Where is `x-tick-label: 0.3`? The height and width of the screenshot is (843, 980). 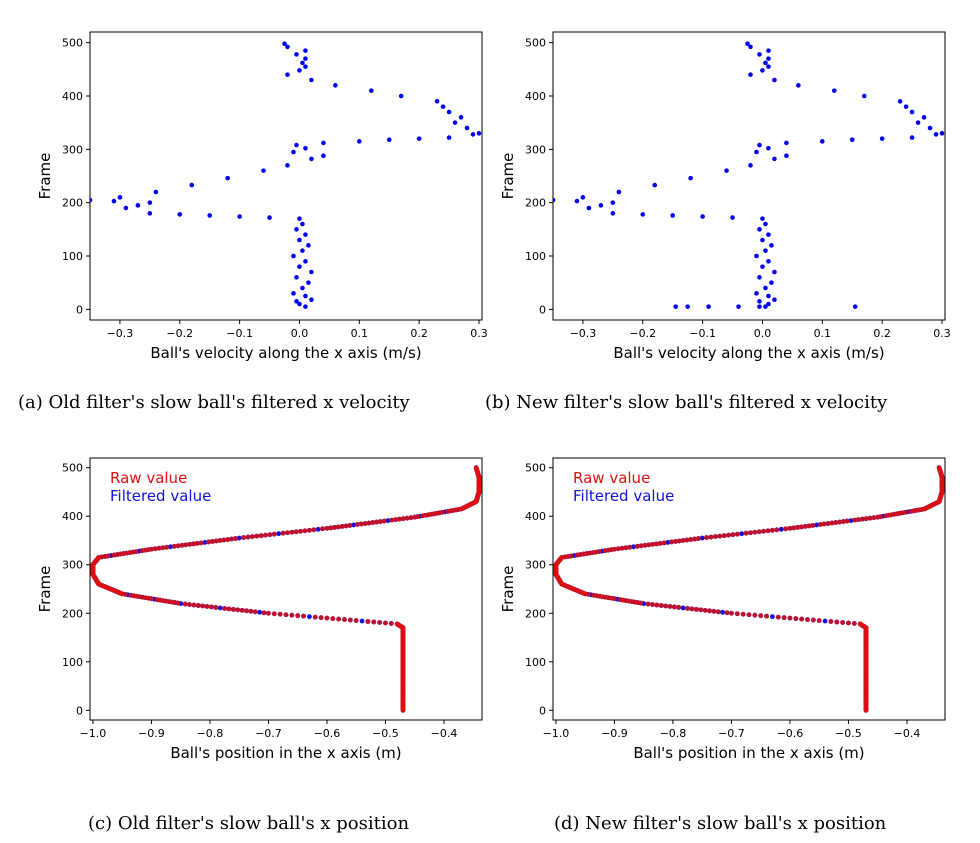
x-tick-label: 0.3 is located at coordinates (942, 333).